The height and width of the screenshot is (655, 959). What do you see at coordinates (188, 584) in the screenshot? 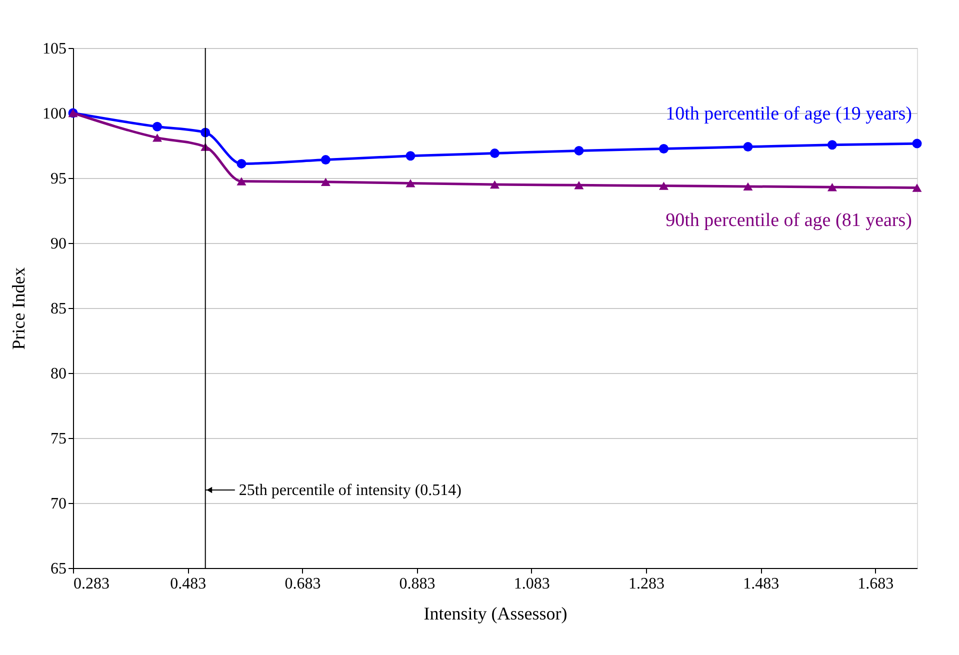
I see `x-tick-label: 0.483` at bounding box center [188, 584].